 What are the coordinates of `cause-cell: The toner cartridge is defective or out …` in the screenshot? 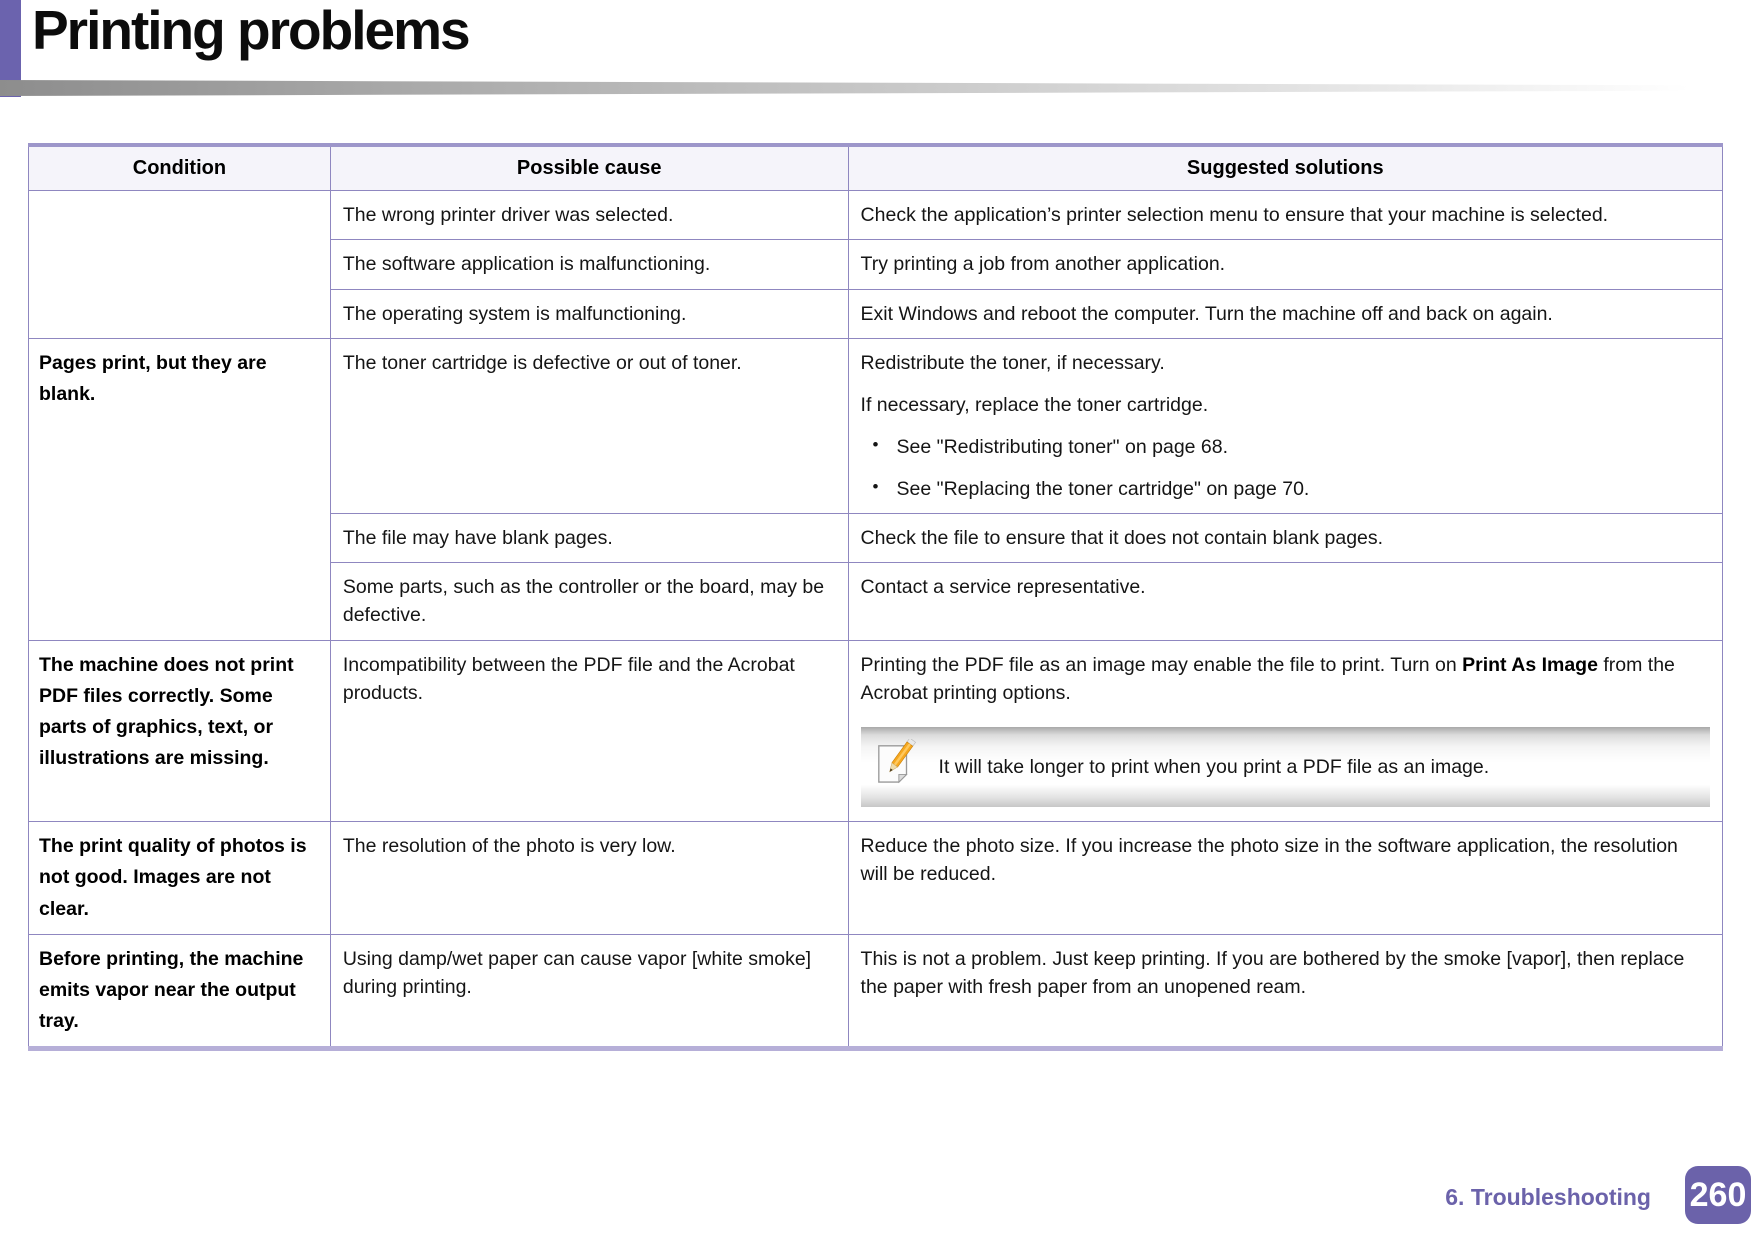 It's located at (589, 425).